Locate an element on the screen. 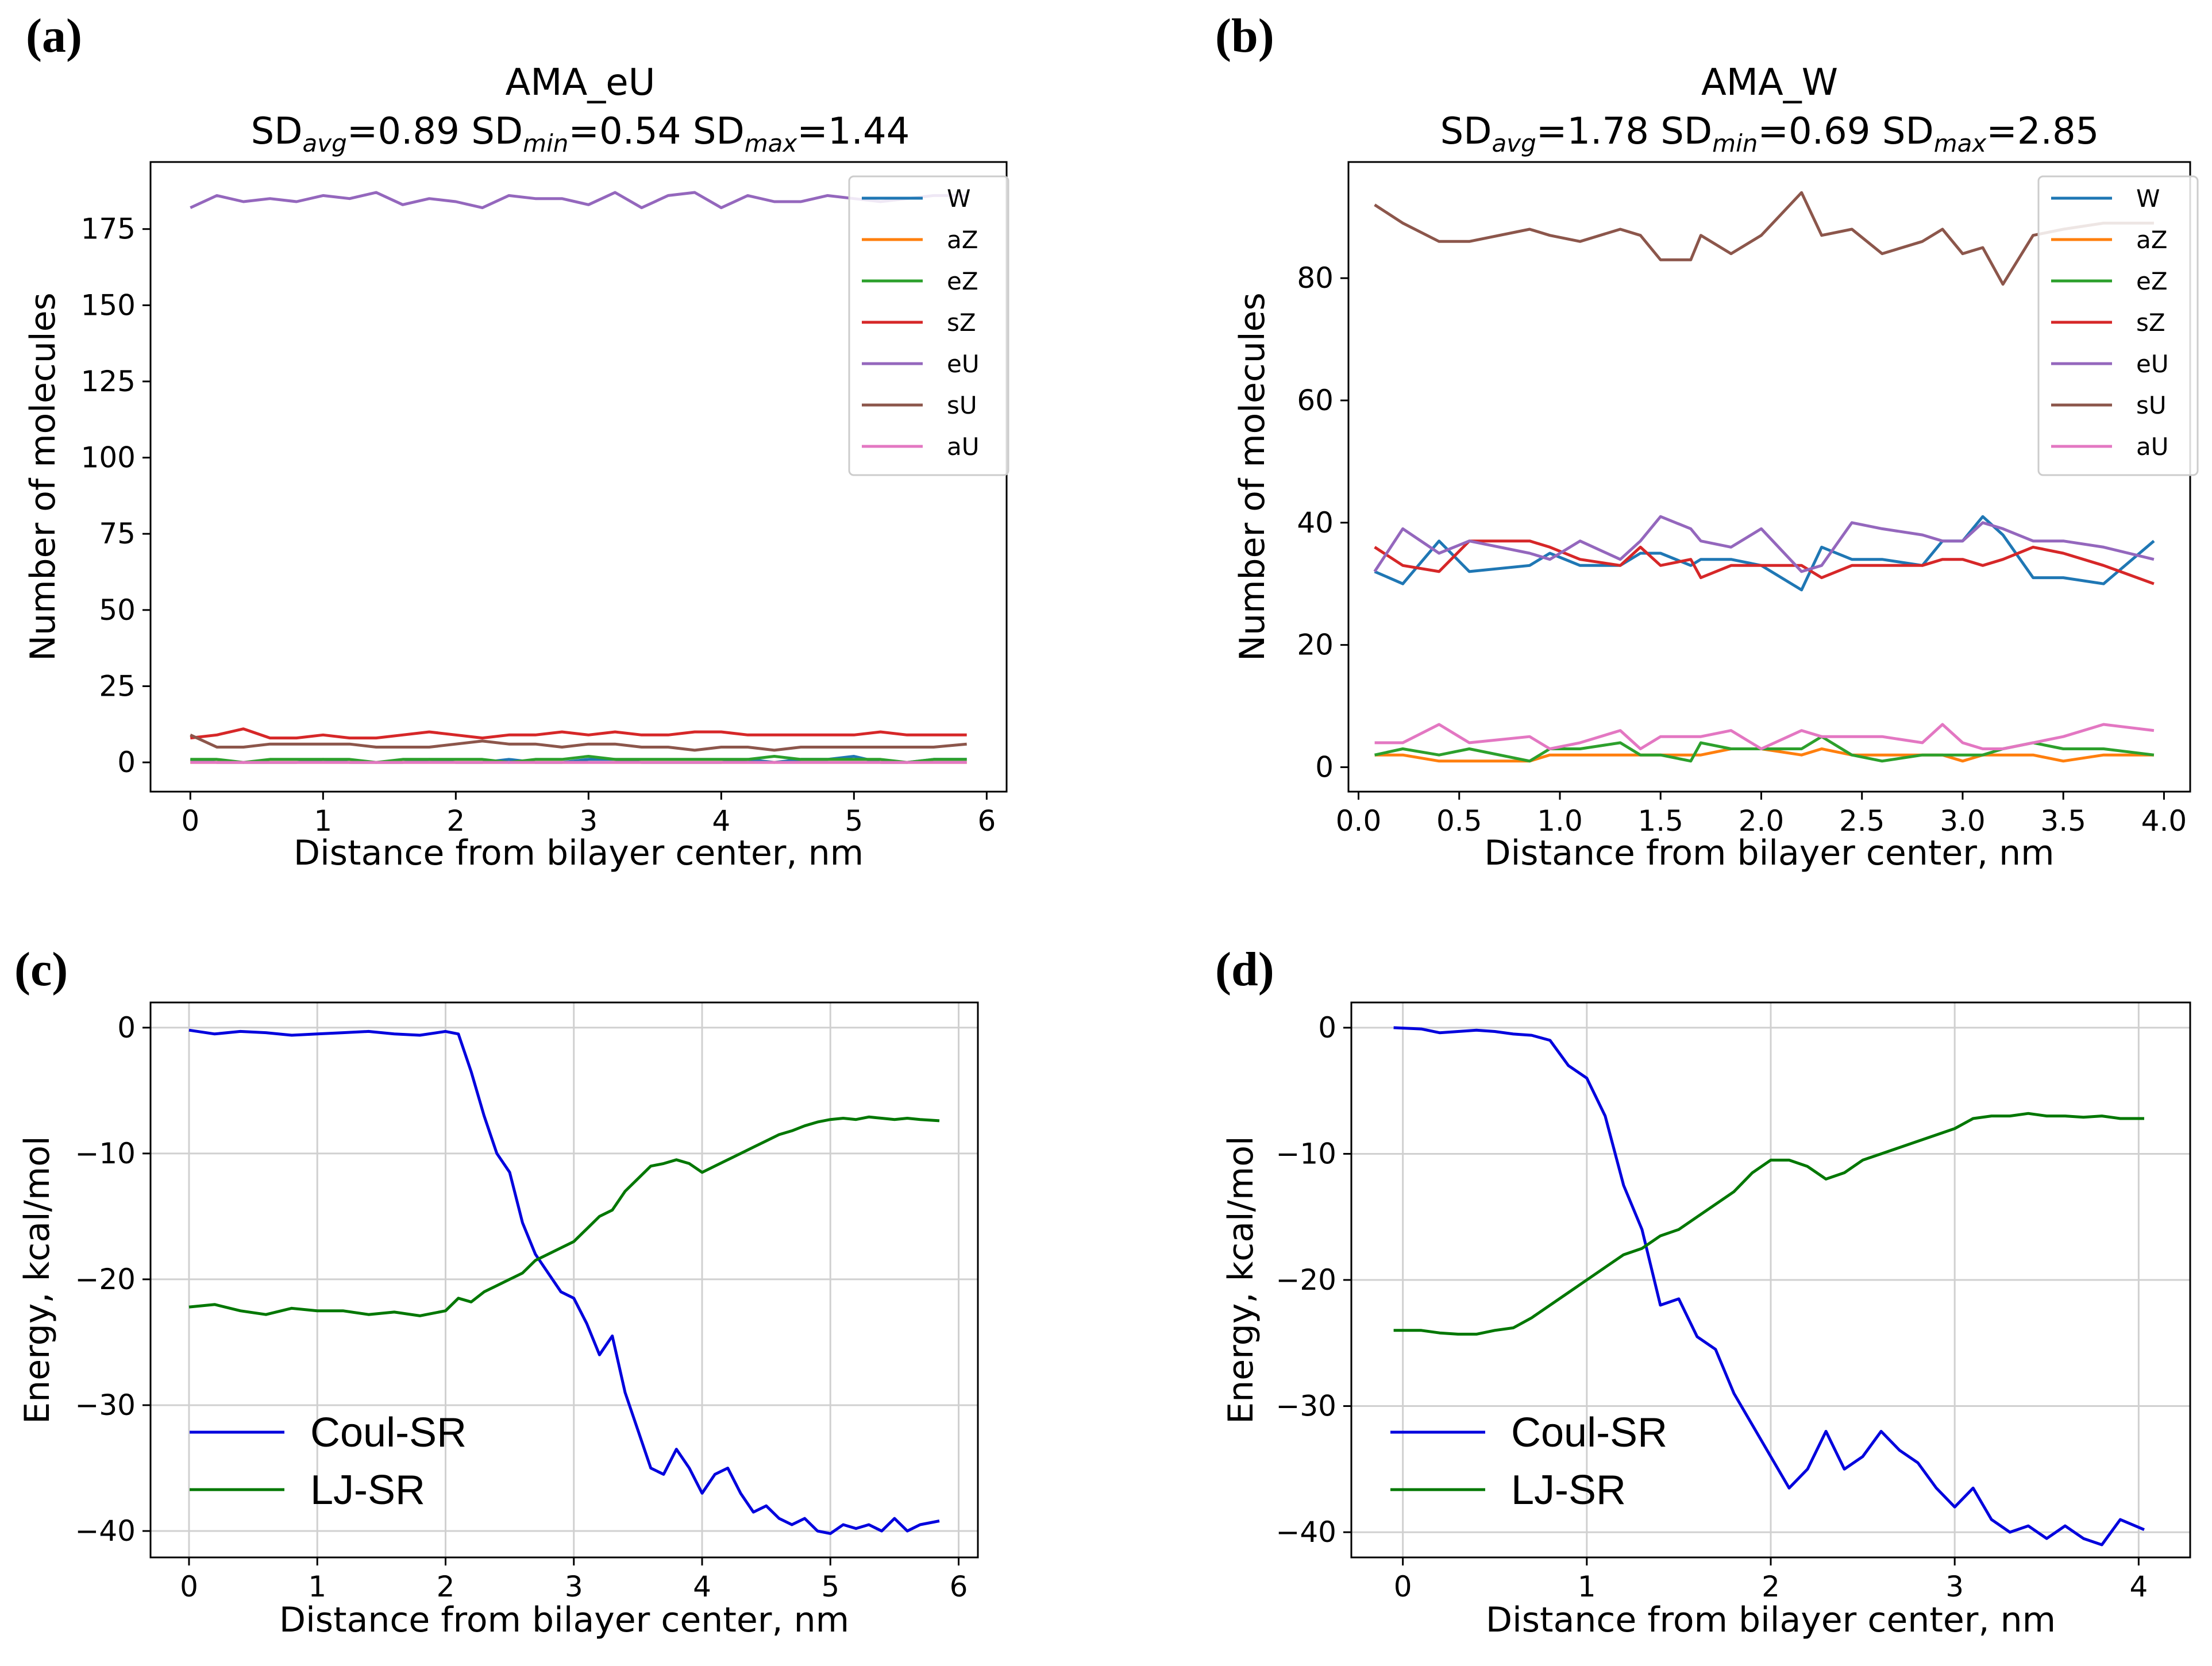 The height and width of the screenshot is (1666, 2212). p1-legend-box is located at coordinates (2118, 326).